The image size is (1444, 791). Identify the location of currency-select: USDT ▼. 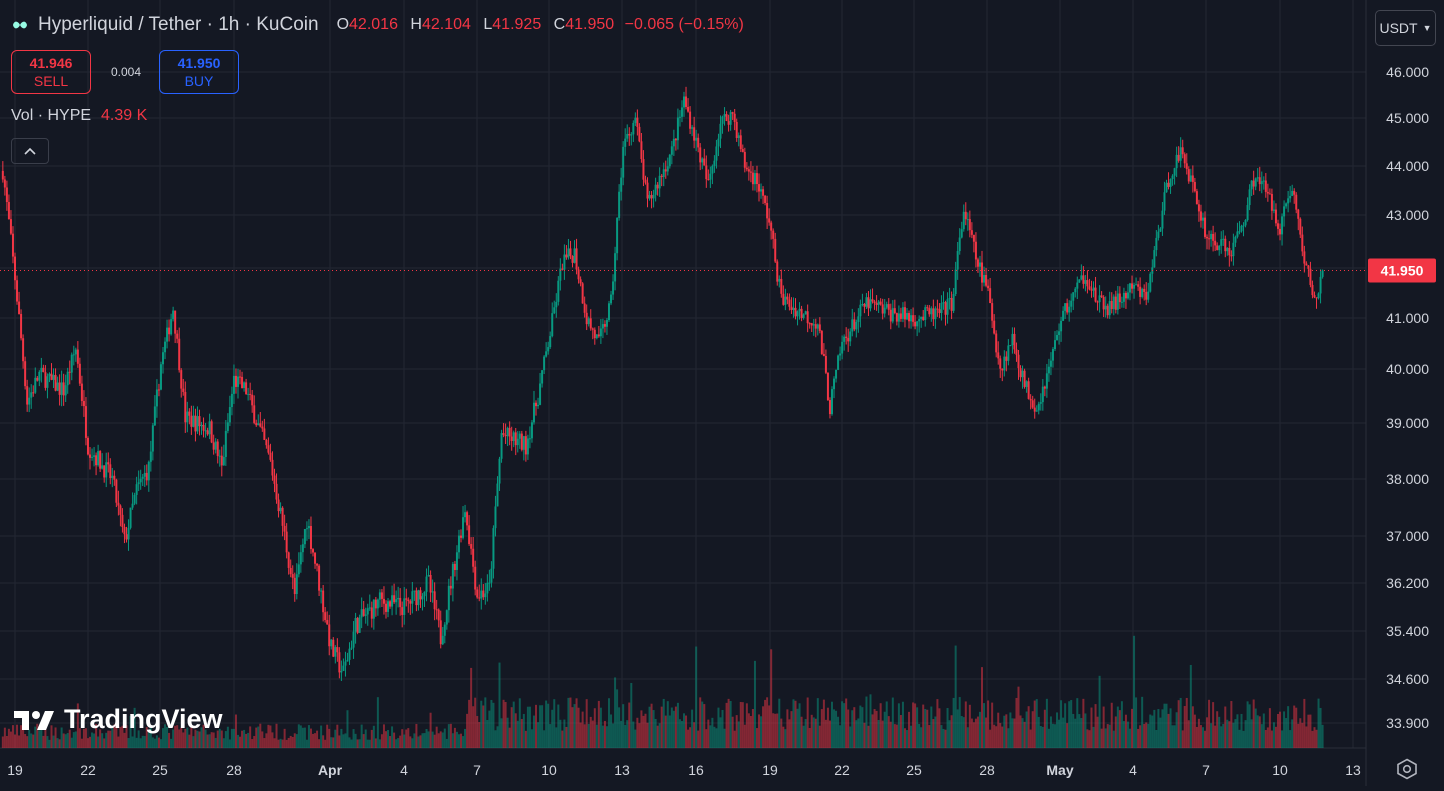
(1405, 28).